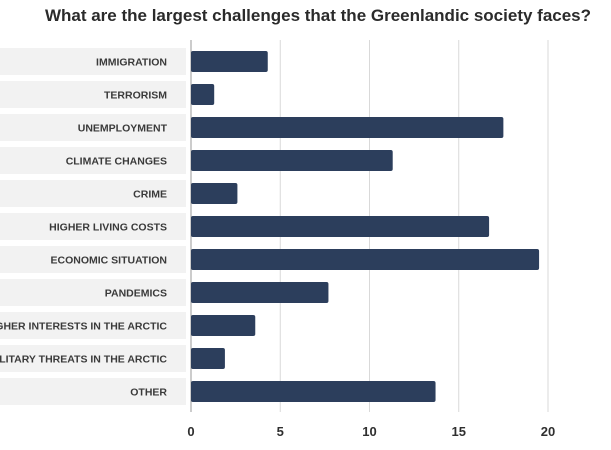 The image size is (611, 450). What do you see at coordinates (135, 96) in the screenshot?
I see `category-label: TERRORISM` at bounding box center [135, 96].